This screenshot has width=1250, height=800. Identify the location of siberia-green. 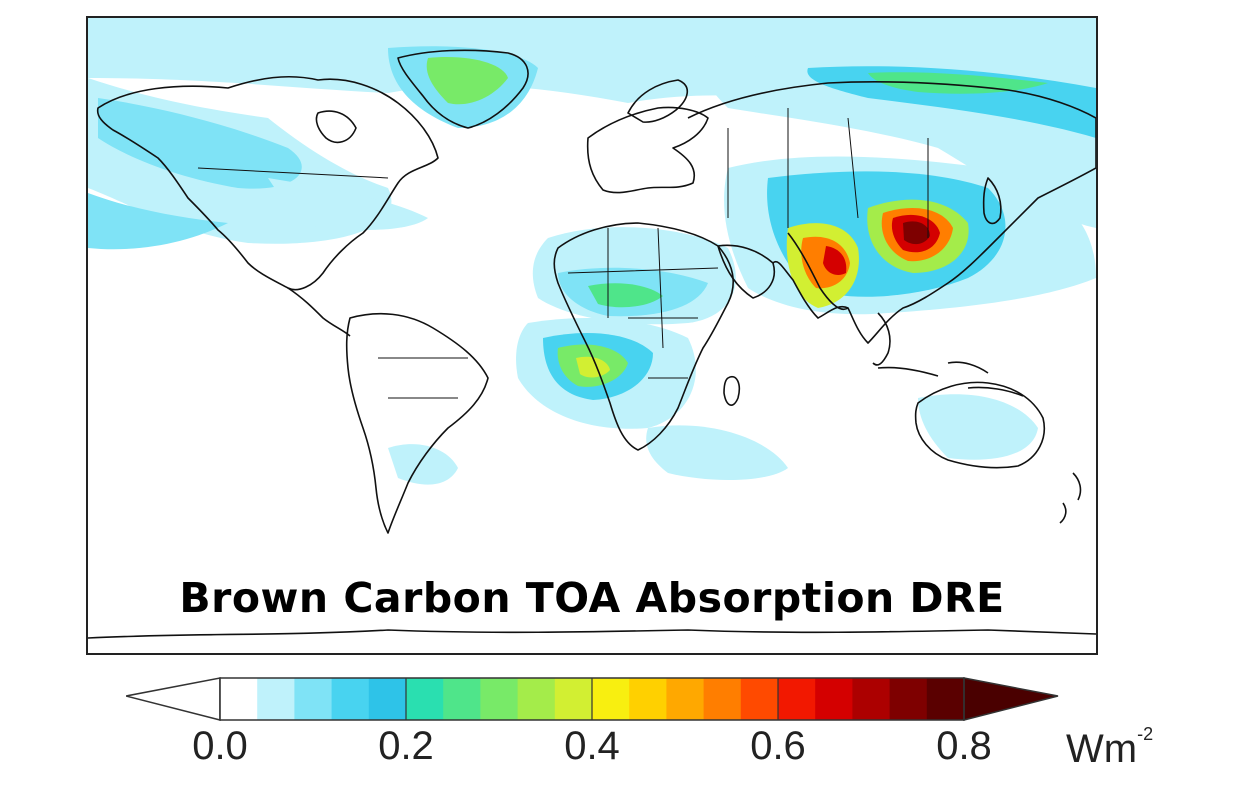
(958, 83).